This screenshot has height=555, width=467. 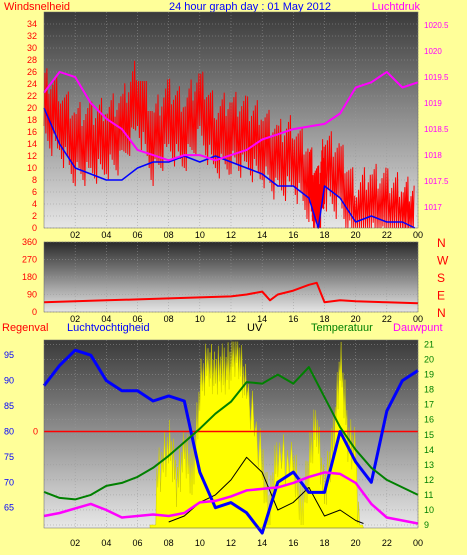 What do you see at coordinates (429, 465) in the screenshot?
I see `temperature-y-tick: 13` at bounding box center [429, 465].